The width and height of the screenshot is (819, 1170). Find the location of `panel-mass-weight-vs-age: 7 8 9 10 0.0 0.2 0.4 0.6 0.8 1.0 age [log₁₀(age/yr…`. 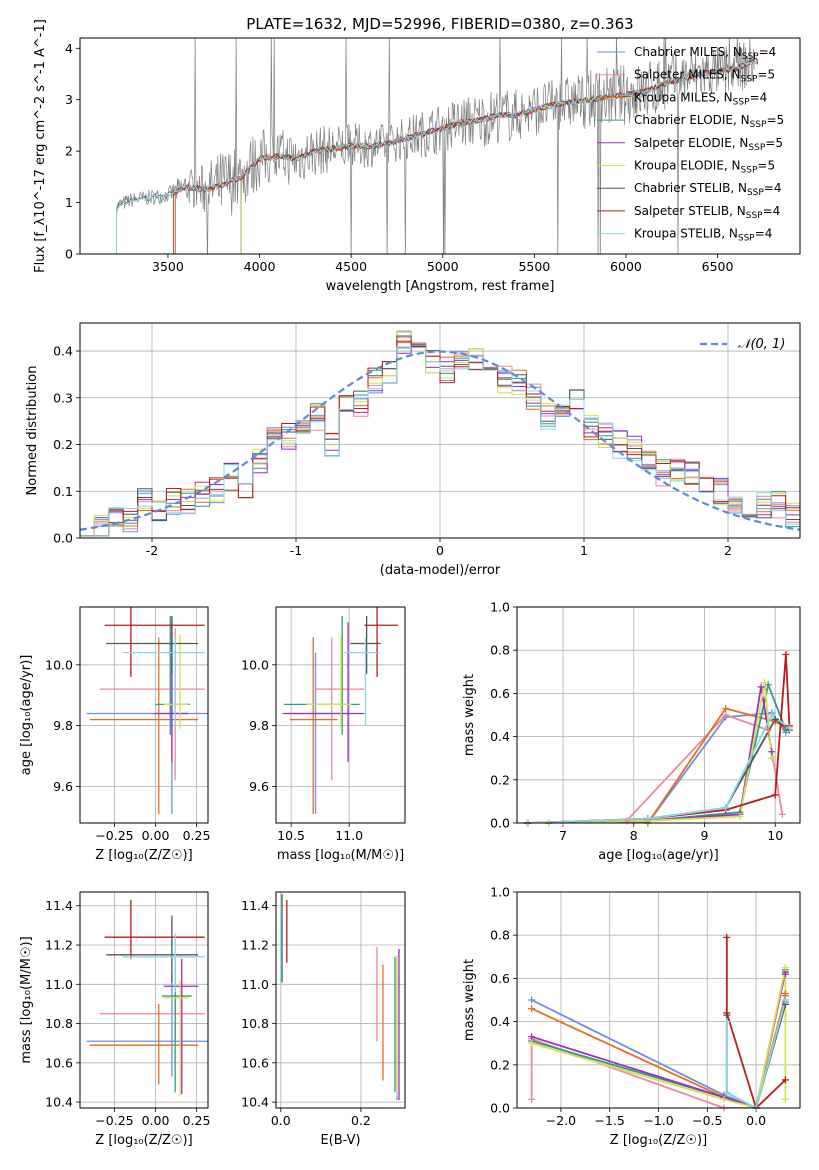

panel-mass-weight-vs-age: 7 8 9 10 0.0 0.2 0.4 0.6 0.8 1.0 age [log₁₀(age/yr… is located at coordinates (631, 731).